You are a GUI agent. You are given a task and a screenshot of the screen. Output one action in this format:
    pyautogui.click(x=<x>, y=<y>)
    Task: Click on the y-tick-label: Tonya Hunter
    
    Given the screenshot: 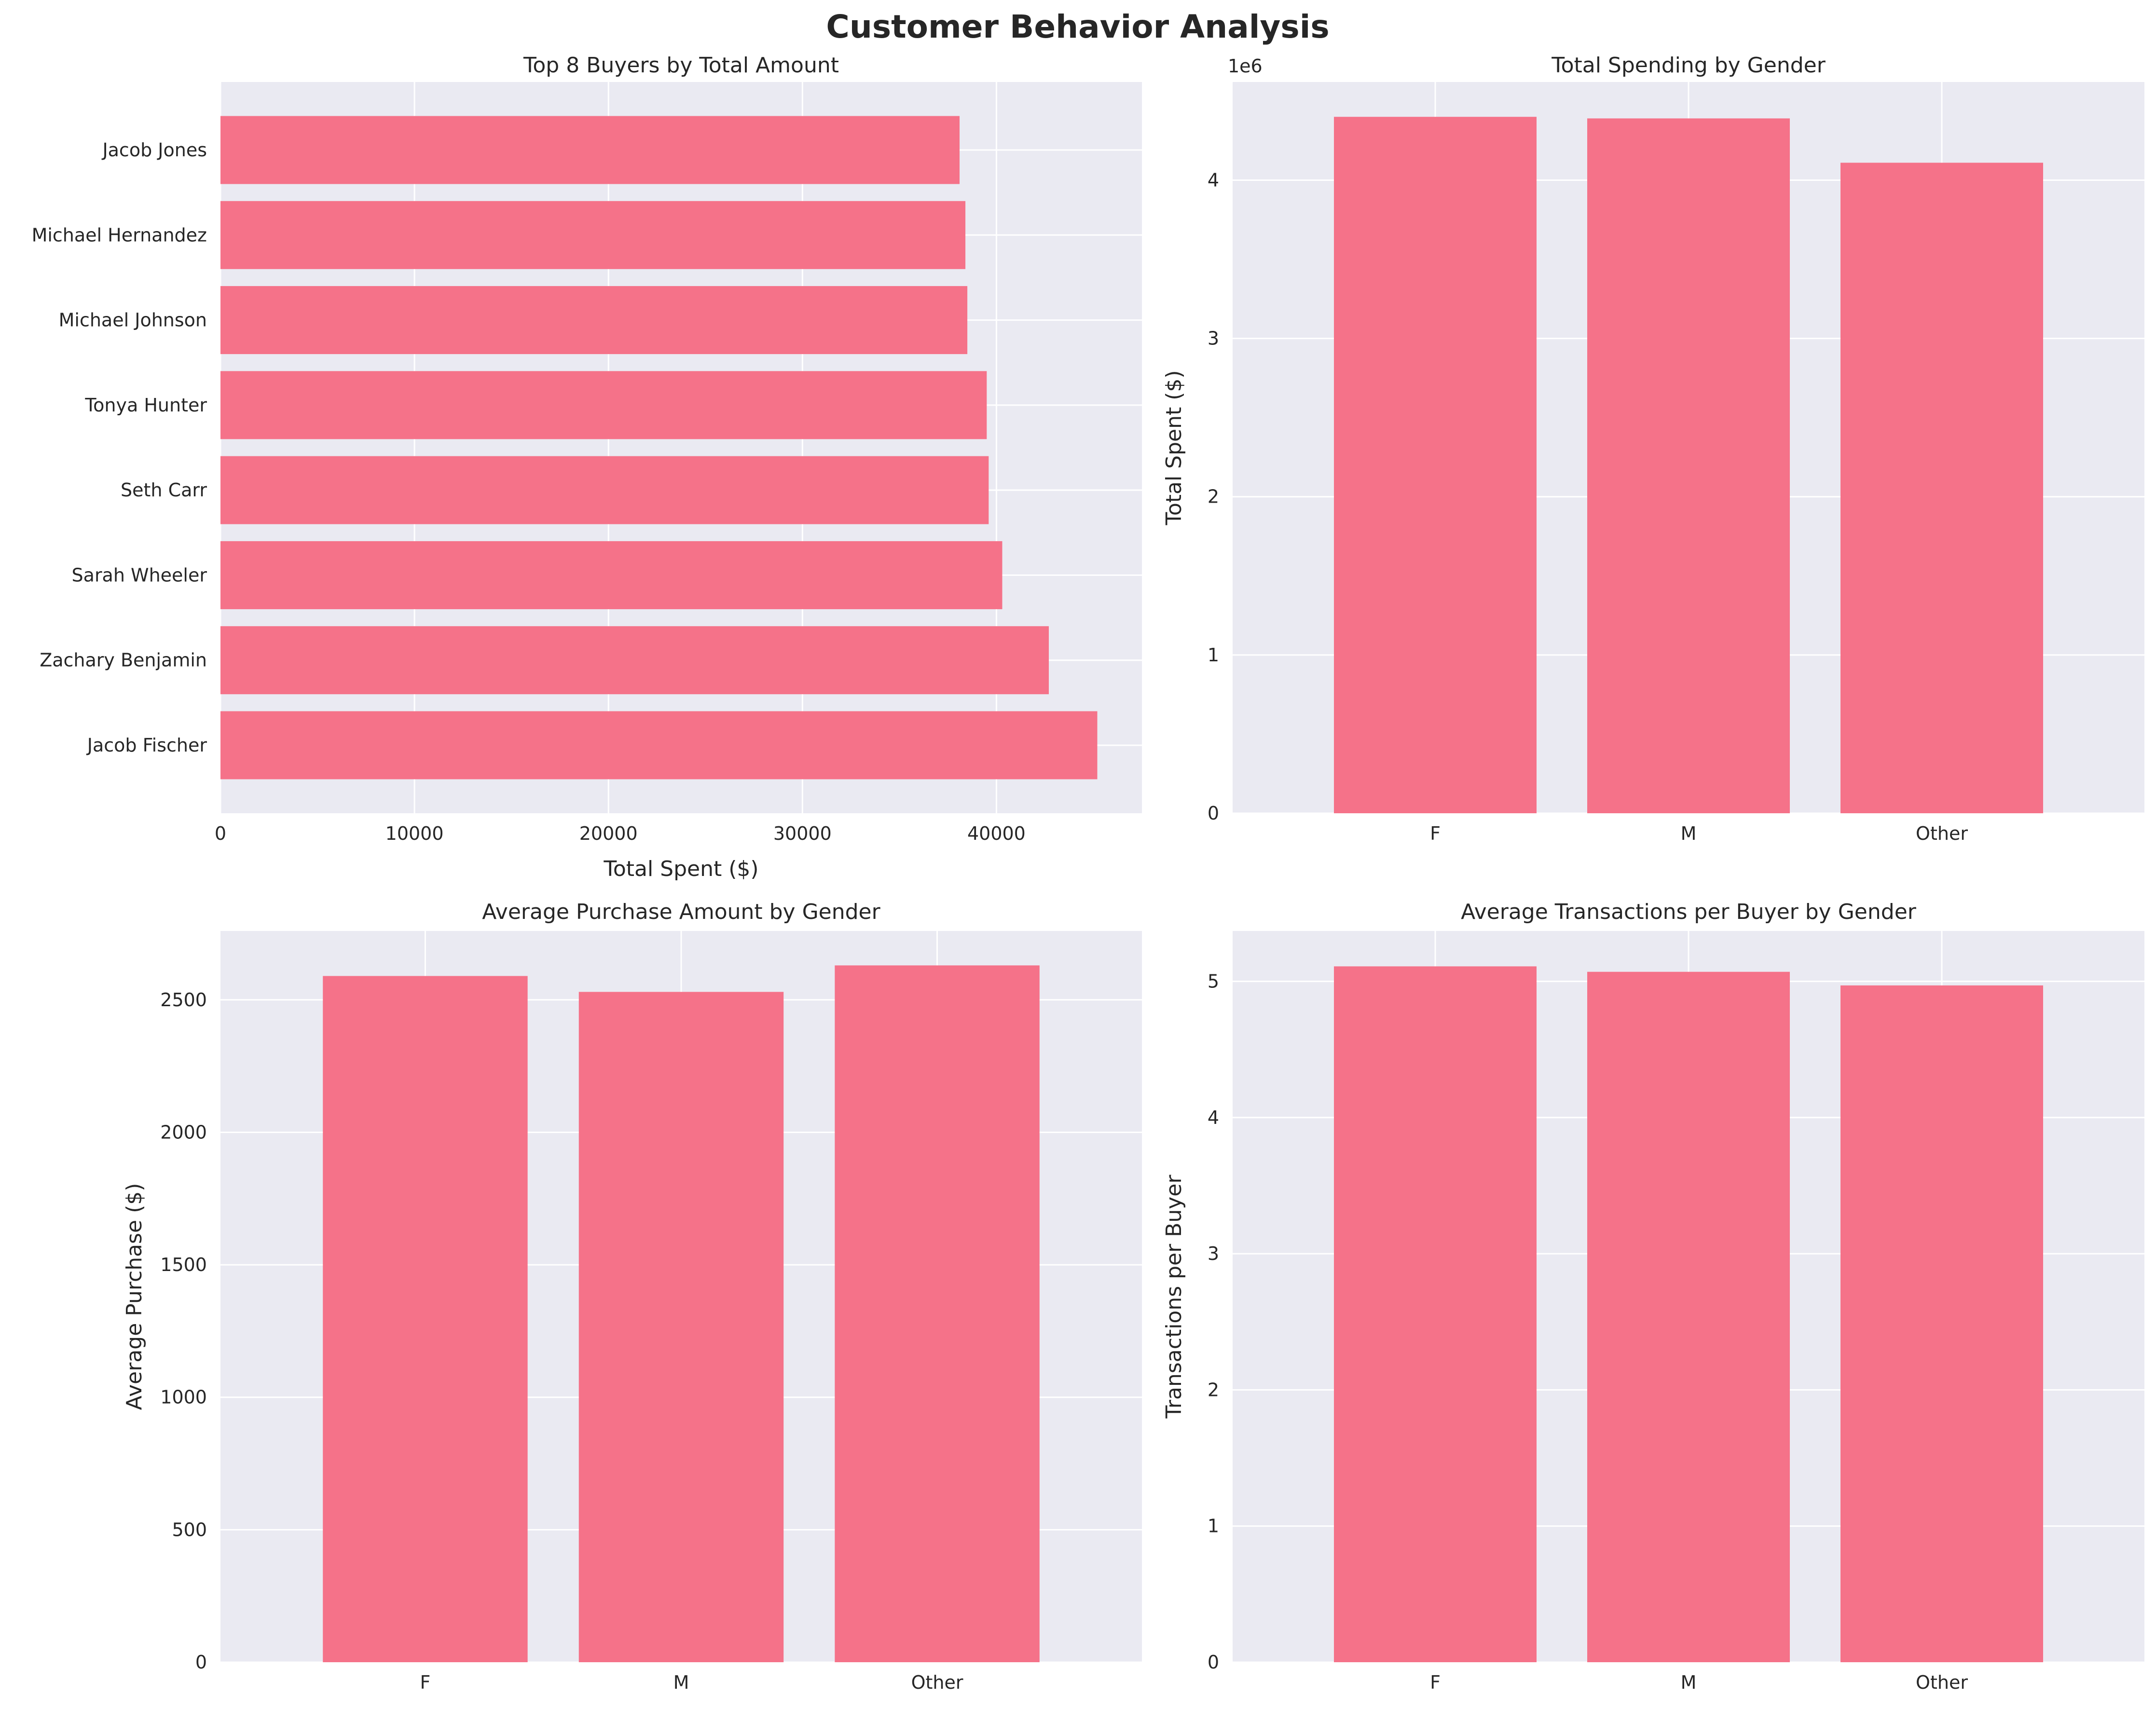 What is the action you would take?
    pyautogui.click(x=145, y=405)
    